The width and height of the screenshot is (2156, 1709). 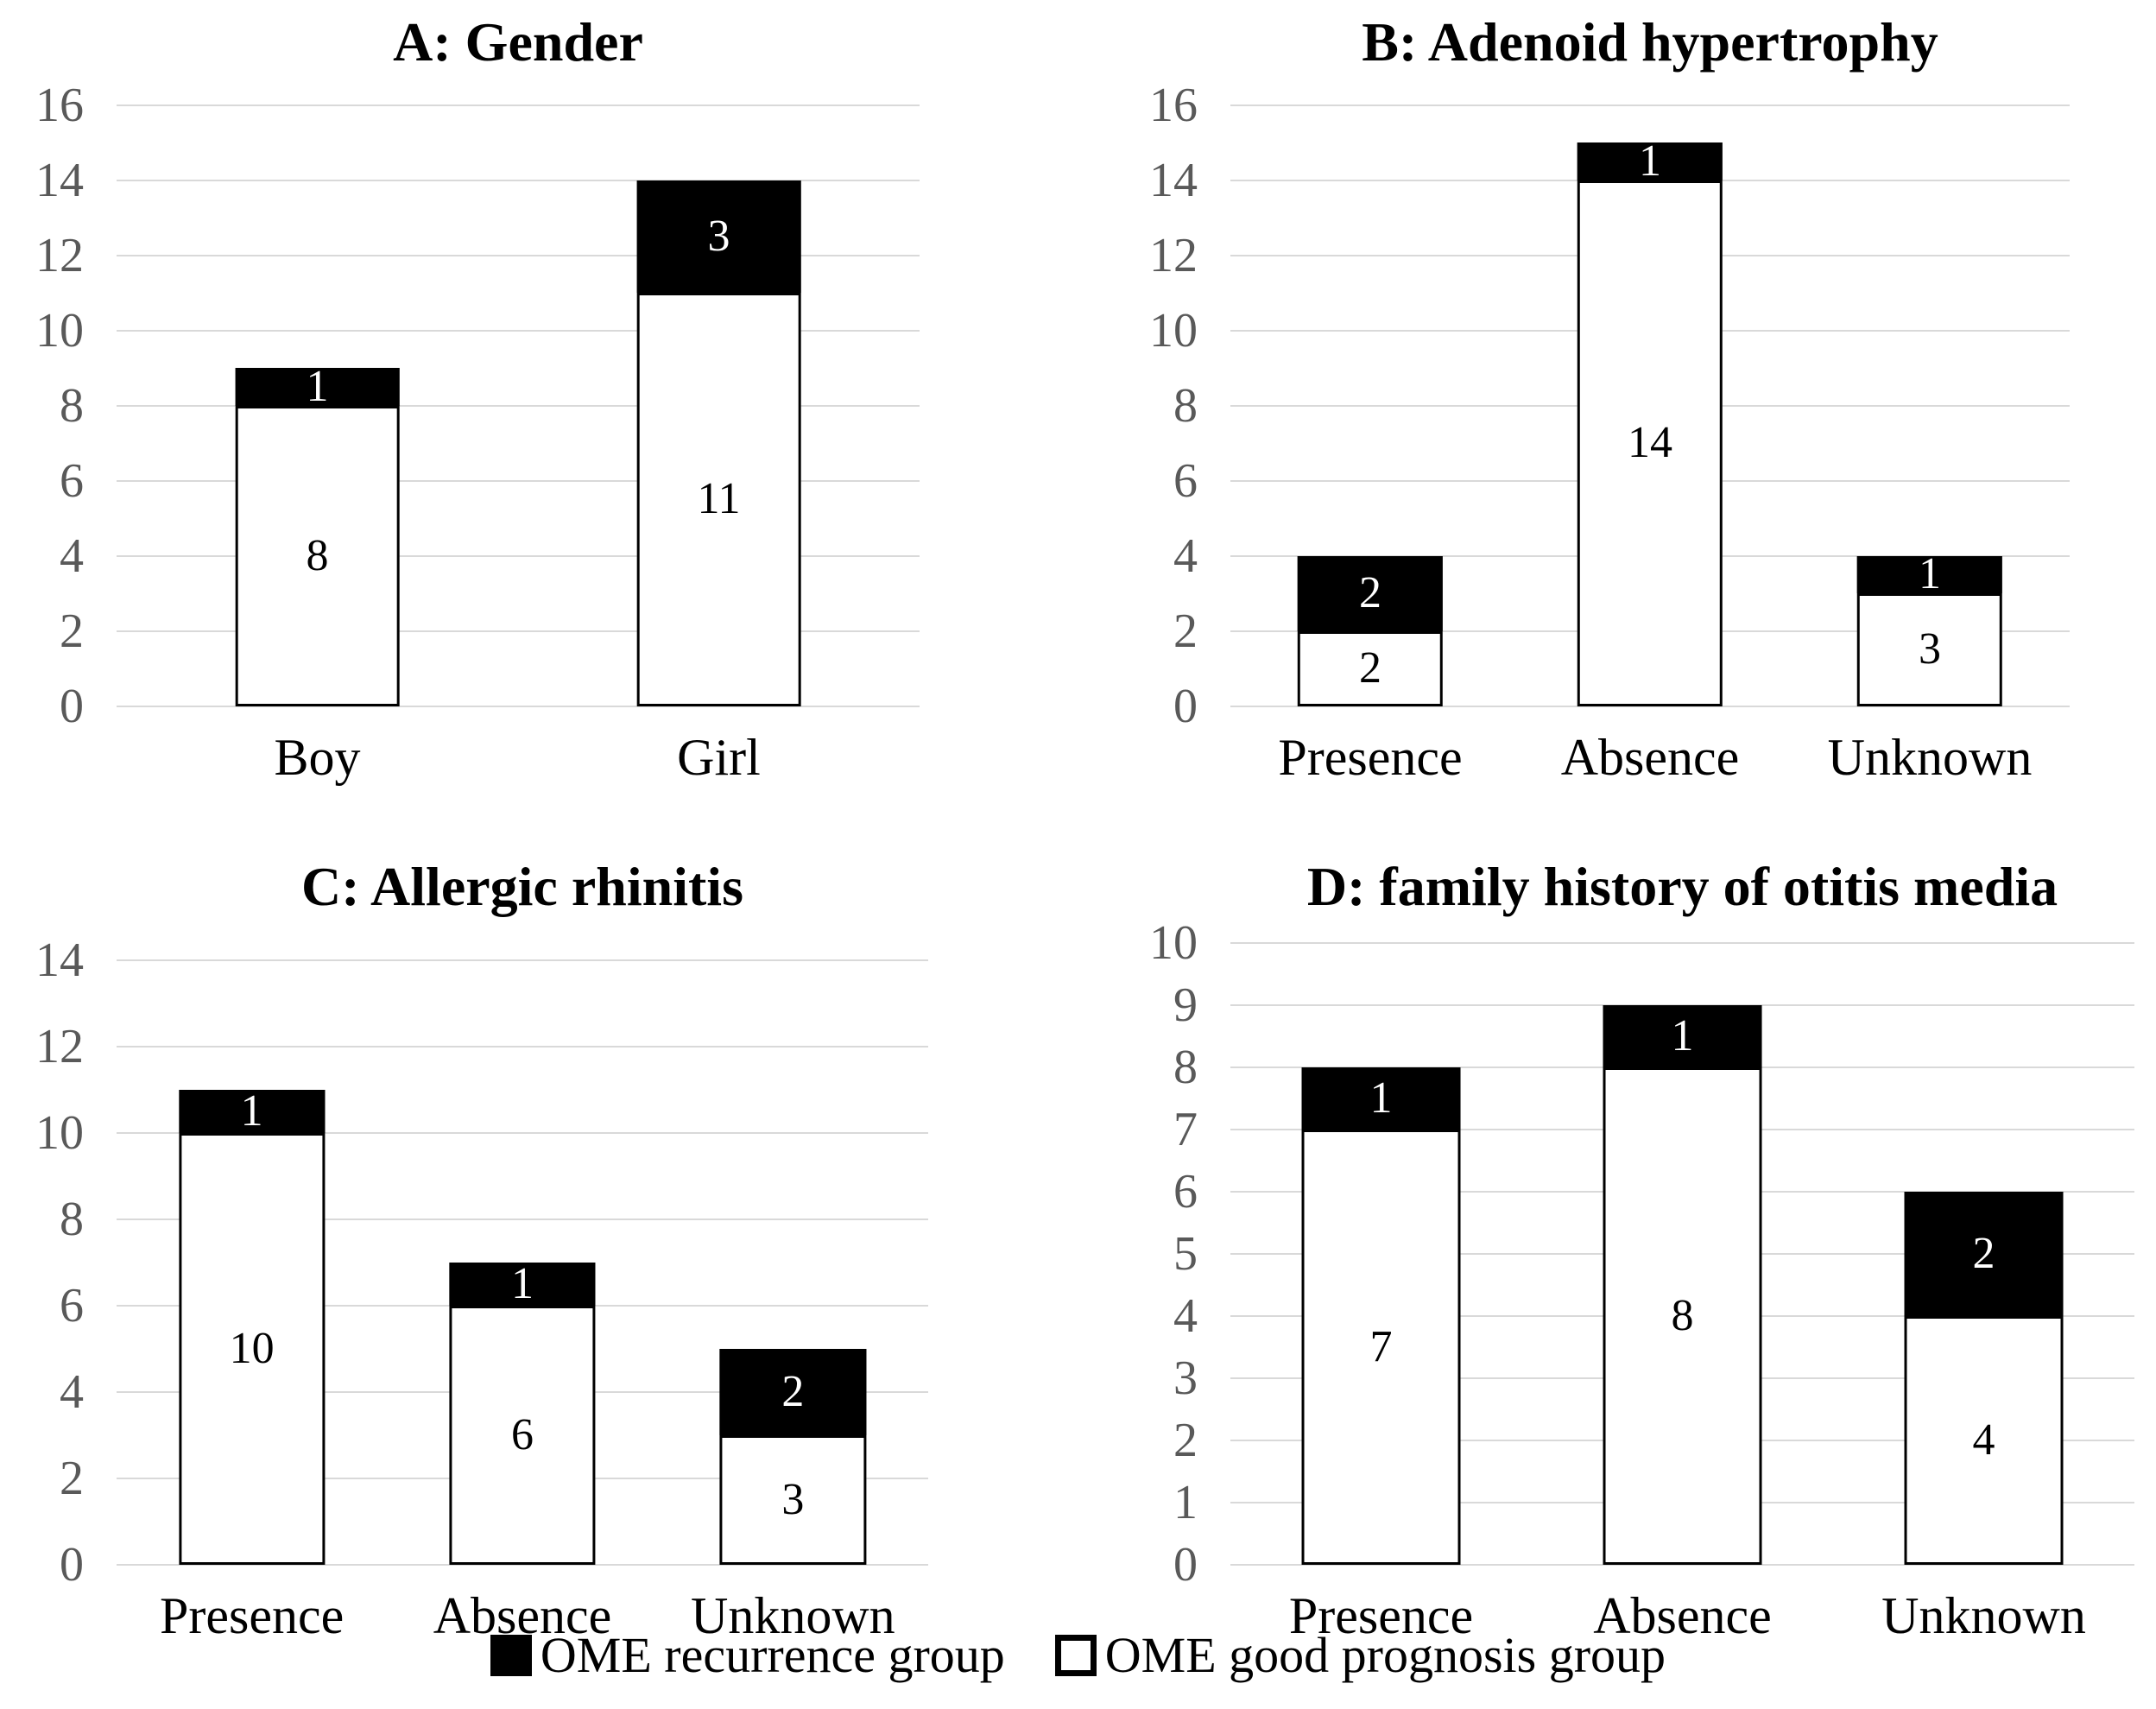 I want to click on x-axis-a: Boy Girl, so click(x=518, y=768).